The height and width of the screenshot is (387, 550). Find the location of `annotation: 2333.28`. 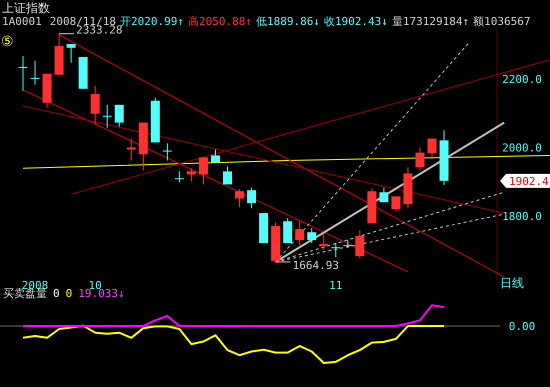

annotation: 2333.28 is located at coordinates (99, 30).